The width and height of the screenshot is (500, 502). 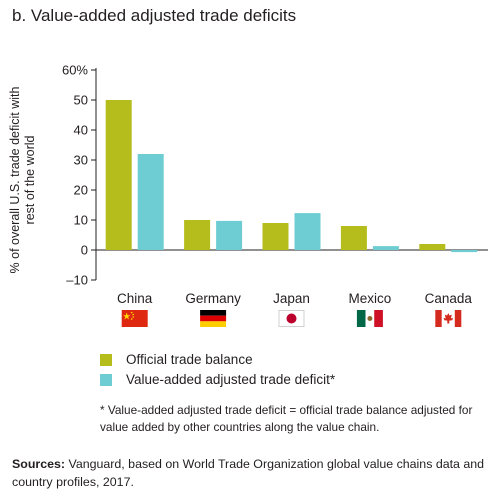 What do you see at coordinates (464, 251) in the screenshot?
I see `bar-canada-value-added` at bounding box center [464, 251].